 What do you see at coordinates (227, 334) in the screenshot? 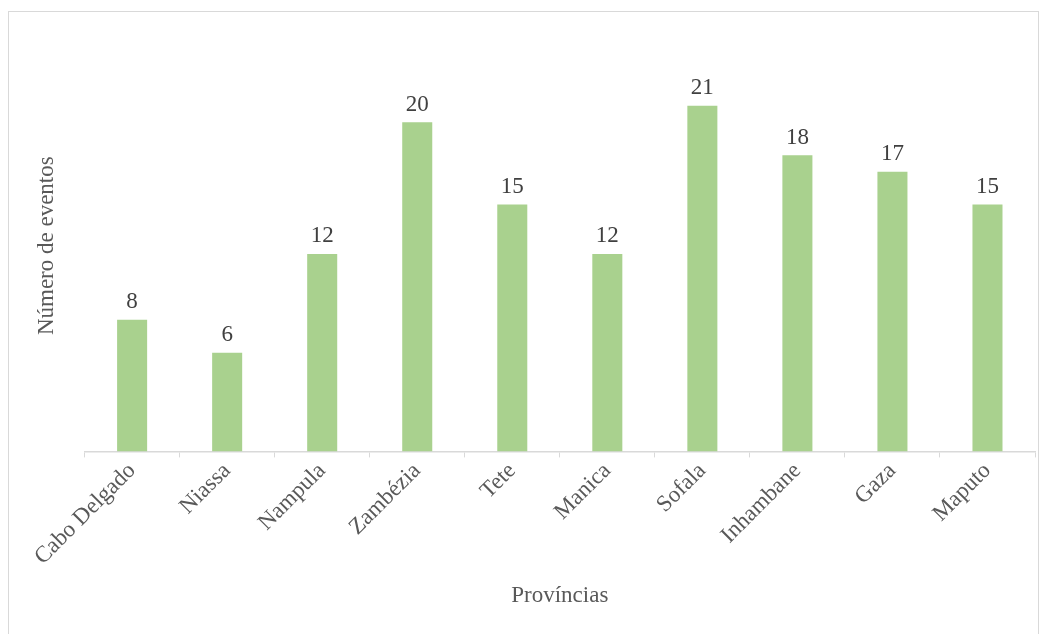
I see `data-label: 6` at bounding box center [227, 334].